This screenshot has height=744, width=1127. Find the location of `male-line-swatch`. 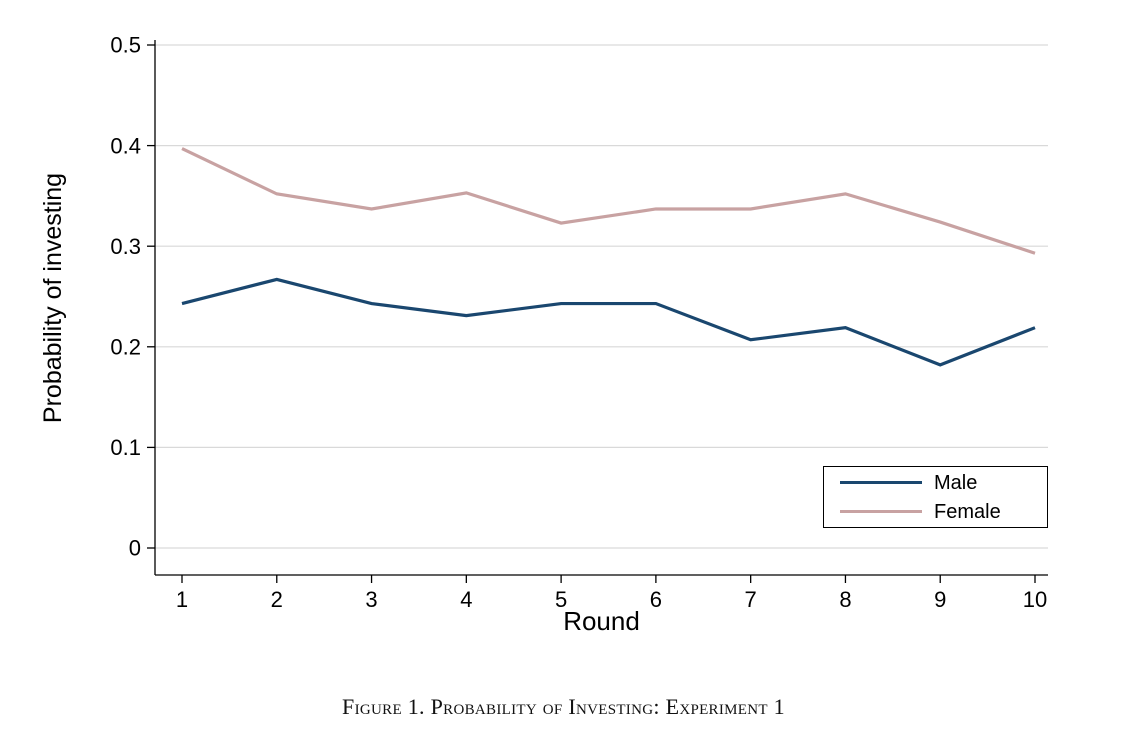

male-line-swatch is located at coordinates (881, 482).